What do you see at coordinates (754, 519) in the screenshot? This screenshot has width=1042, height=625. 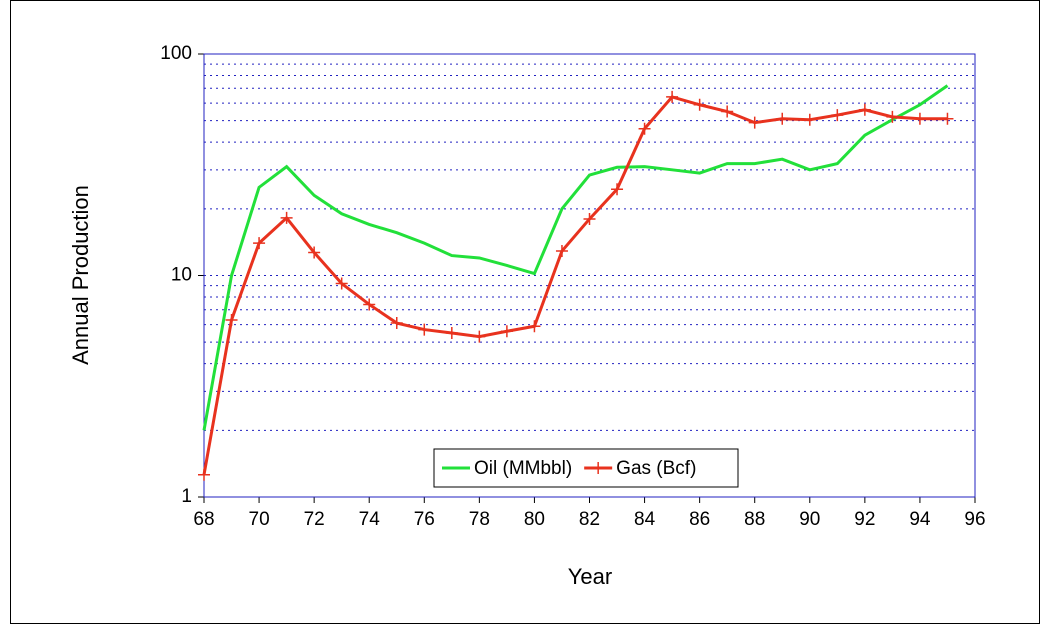 I see `x-tick-label: 88` at bounding box center [754, 519].